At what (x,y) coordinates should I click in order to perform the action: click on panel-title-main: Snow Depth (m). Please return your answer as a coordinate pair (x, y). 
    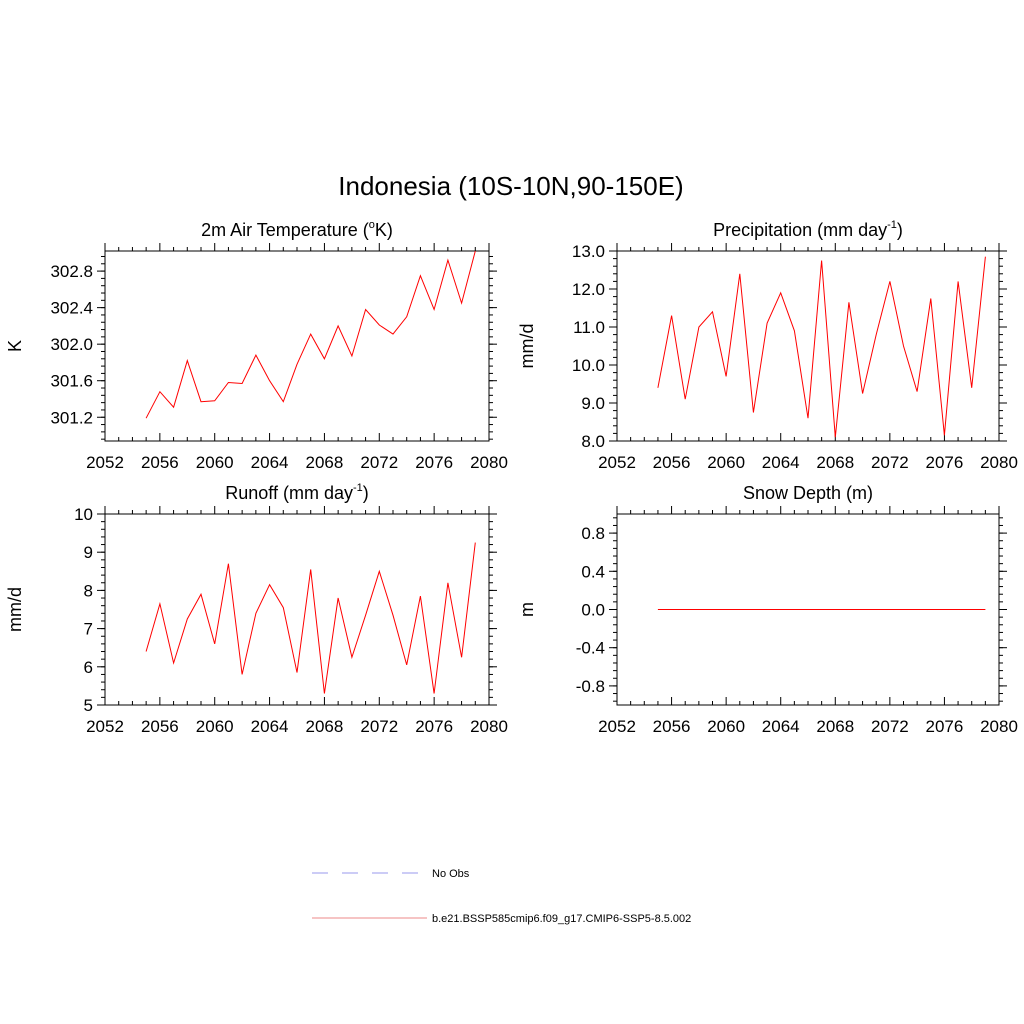
    Looking at the image, I should click on (808, 493).